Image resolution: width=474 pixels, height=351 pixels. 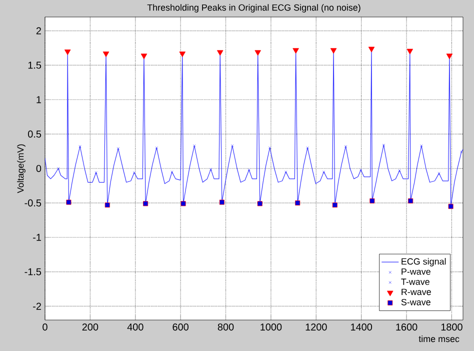 I want to click on legend-label: S-wave, so click(x=415, y=302).